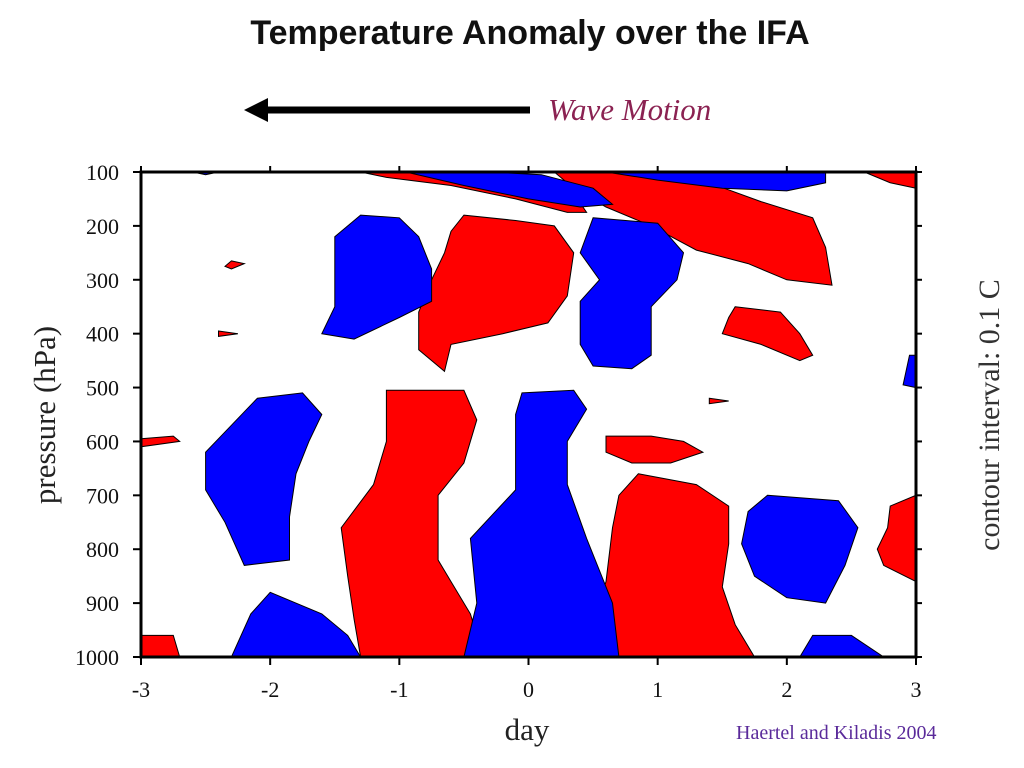 The width and height of the screenshot is (1024, 768). What do you see at coordinates (44, 415) in the screenshot?
I see `y-axis-label: pressure (hPa)` at bounding box center [44, 415].